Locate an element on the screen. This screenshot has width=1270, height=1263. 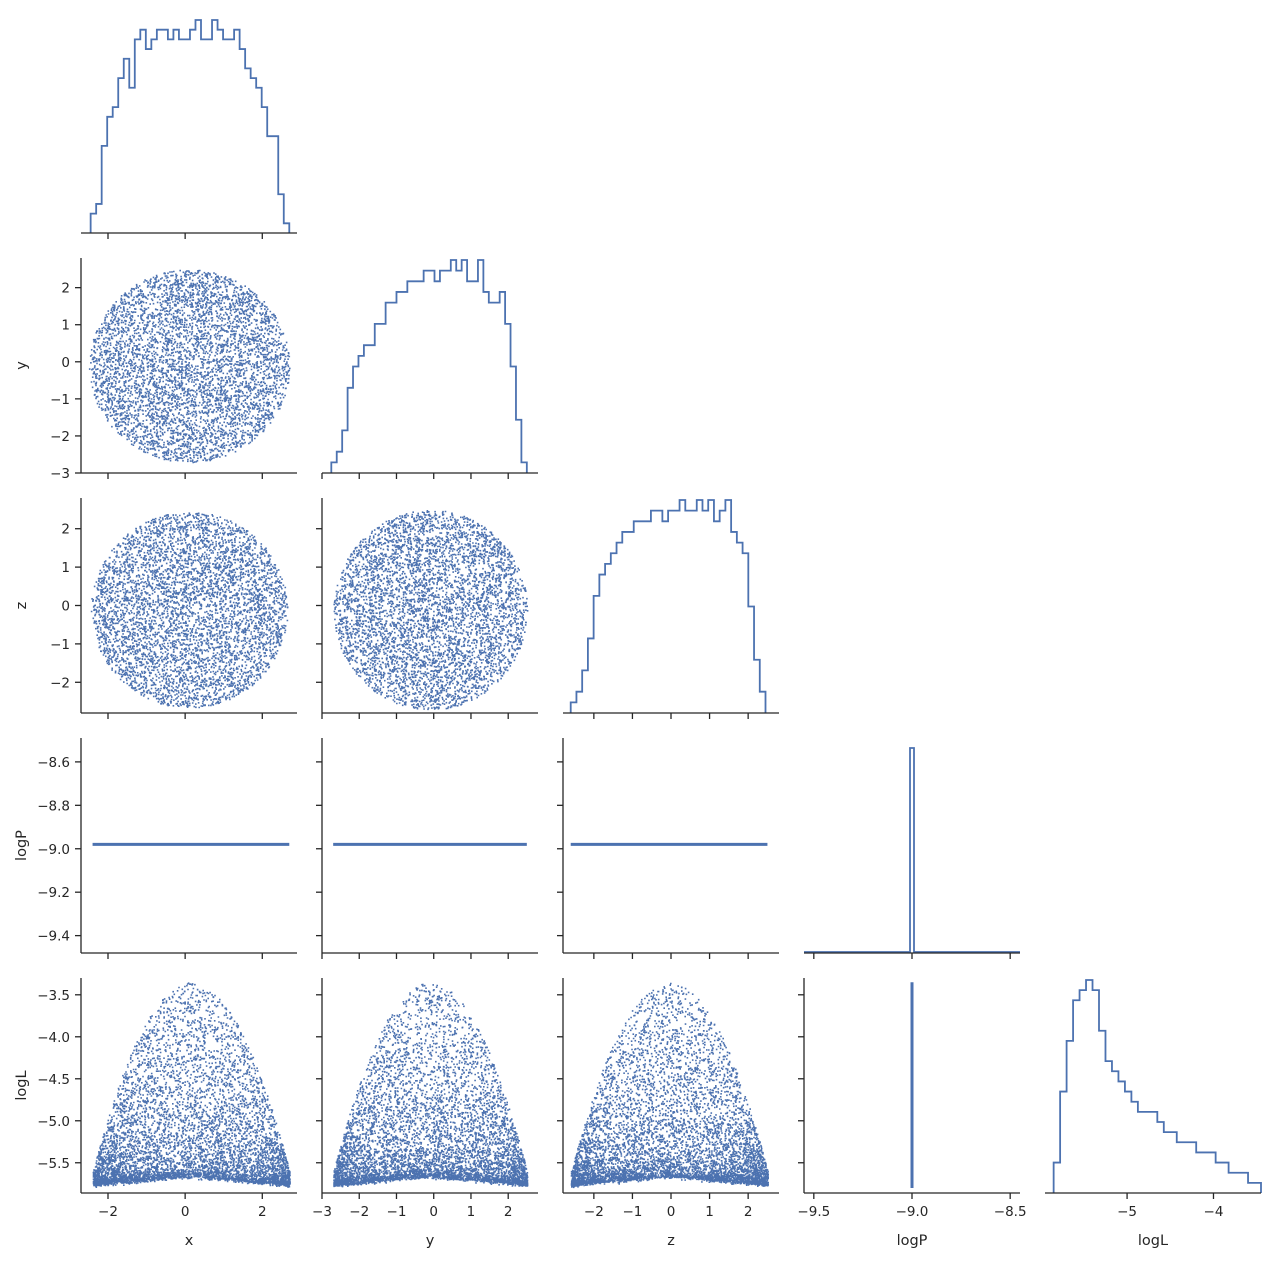
histogram-logL is located at coordinates (1157, 1086).